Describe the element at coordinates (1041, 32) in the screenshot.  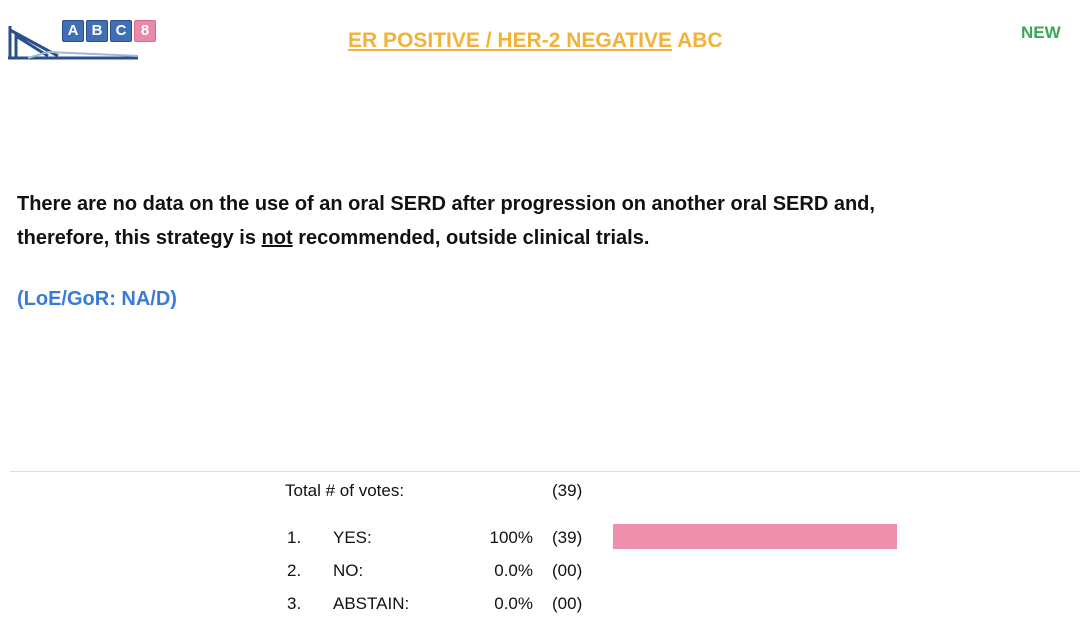
I see `badge: NEW` at that location.